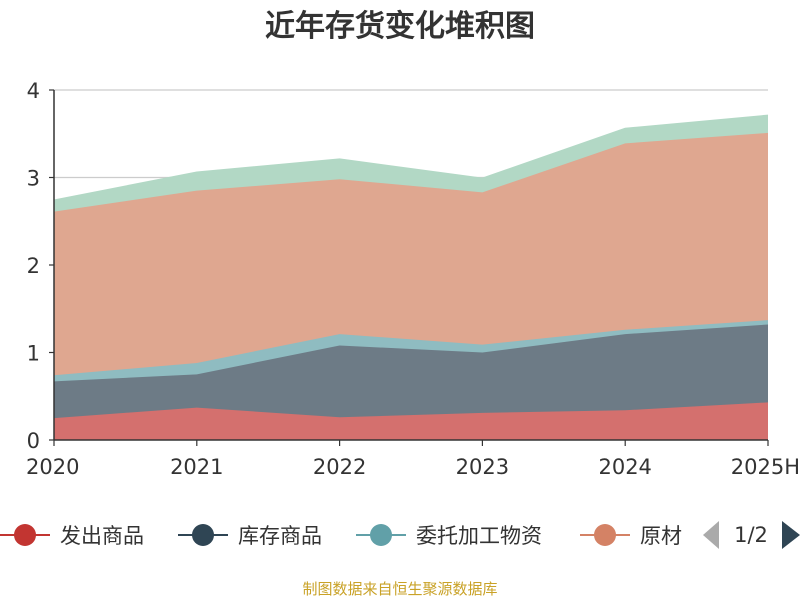  What do you see at coordinates (33, 179) in the screenshot?
I see `y-tick-label: 3` at bounding box center [33, 179].